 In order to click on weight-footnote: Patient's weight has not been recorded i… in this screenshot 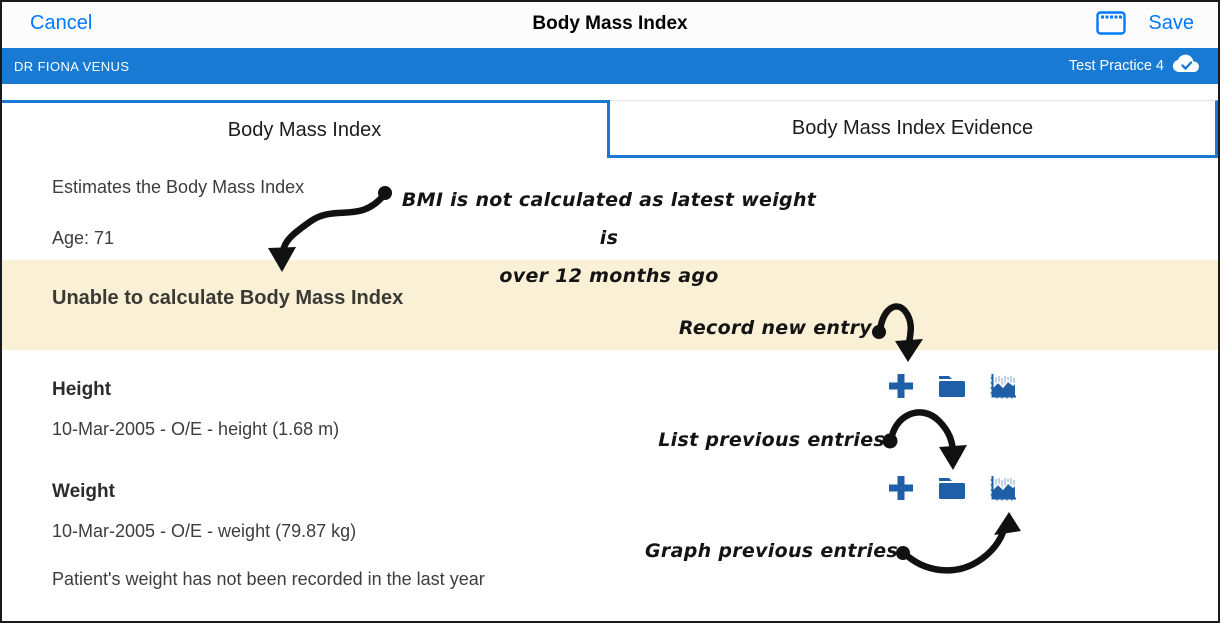, I will do `click(268, 579)`.